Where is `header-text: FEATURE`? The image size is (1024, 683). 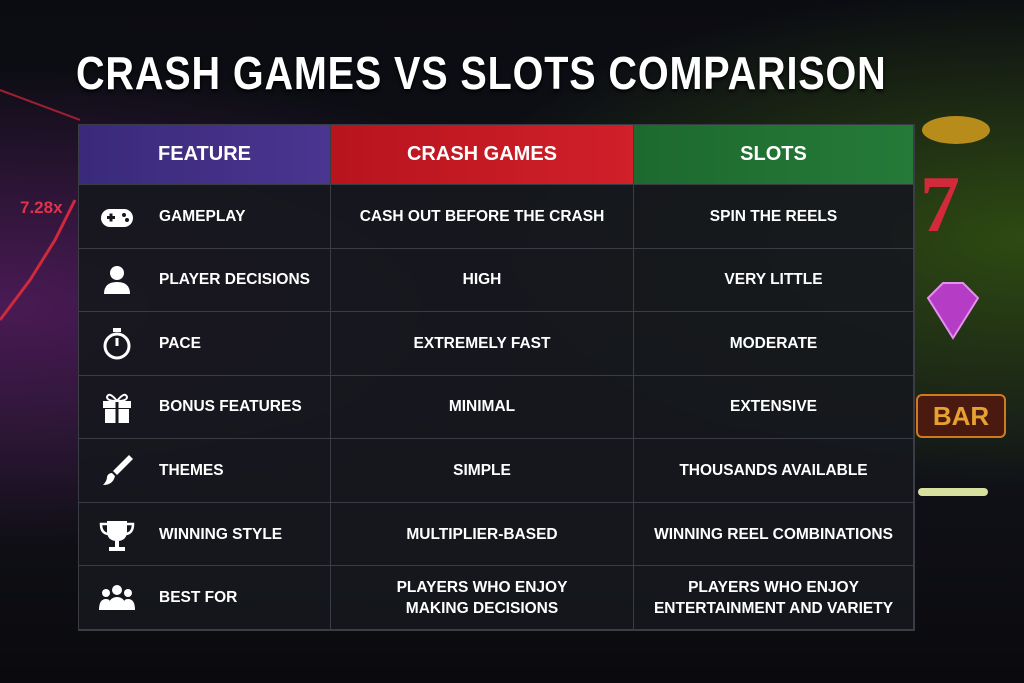 header-text: FEATURE is located at coordinates (204, 154).